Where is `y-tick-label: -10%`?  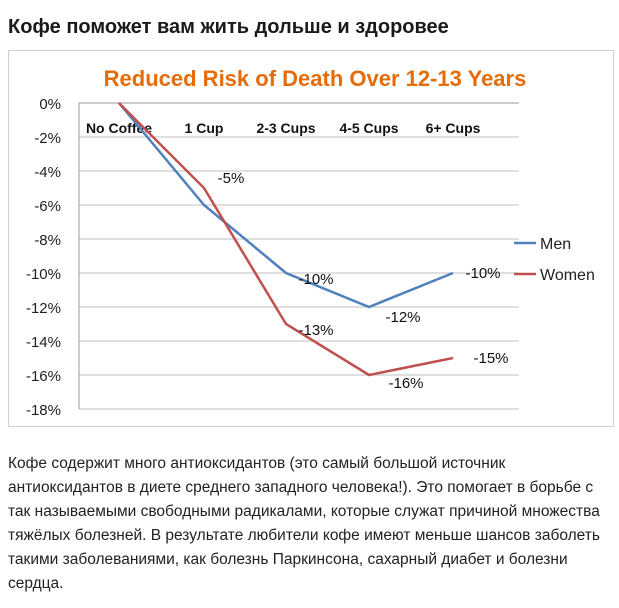
y-tick-label: -10% is located at coordinates (43, 274).